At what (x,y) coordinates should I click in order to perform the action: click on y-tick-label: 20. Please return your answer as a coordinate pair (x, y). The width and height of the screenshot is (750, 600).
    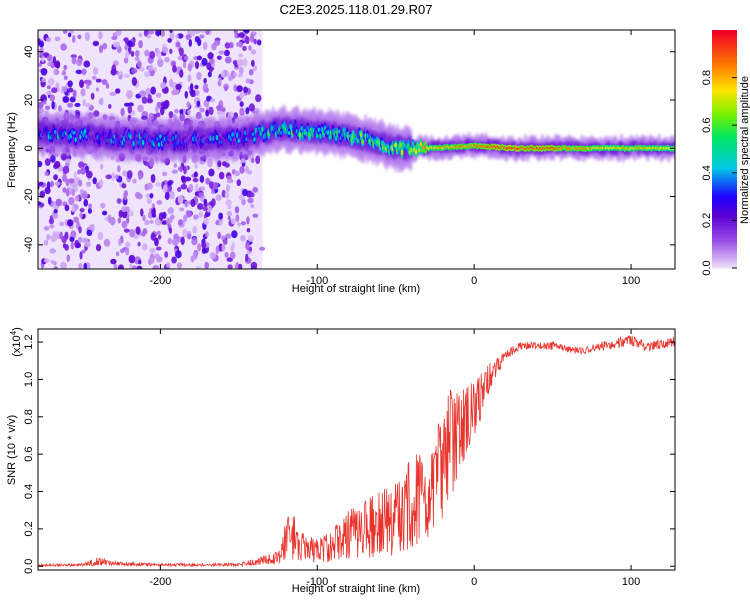
    Looking at the image, I should click on (29, 100).